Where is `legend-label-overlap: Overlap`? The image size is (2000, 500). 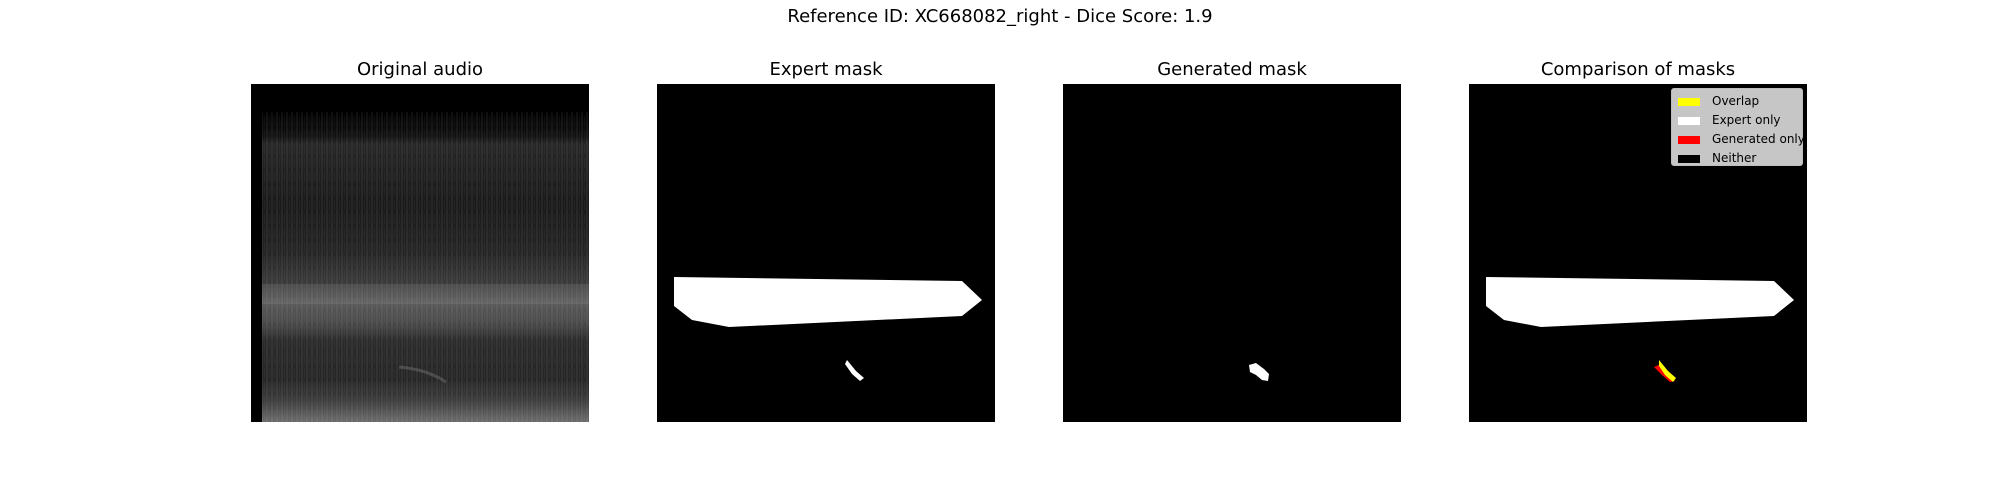
legend-label-overlap: Overlap is located at coordinates (1735, 101).